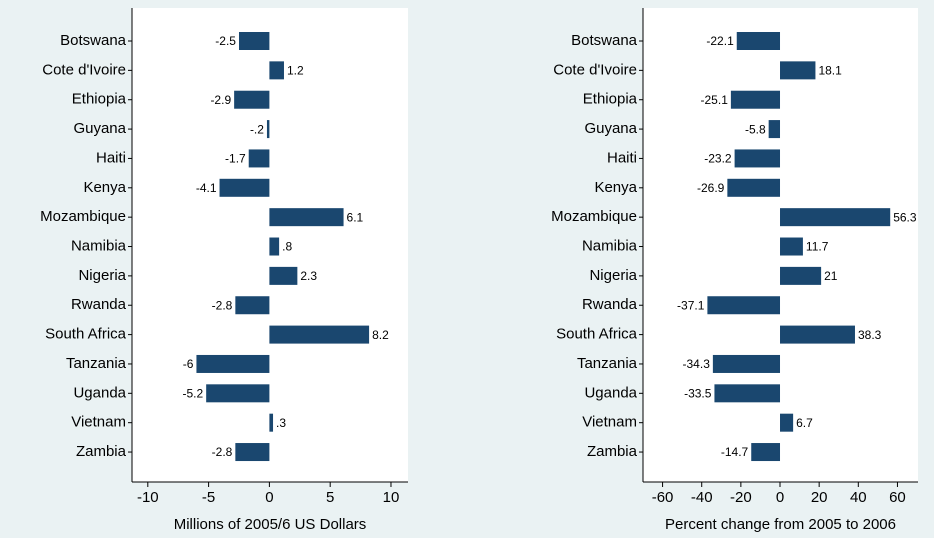 Image resolution: width=934 pixels, height=538 pixels. I want to click on x-tick-label: -20, so click(741, 497).